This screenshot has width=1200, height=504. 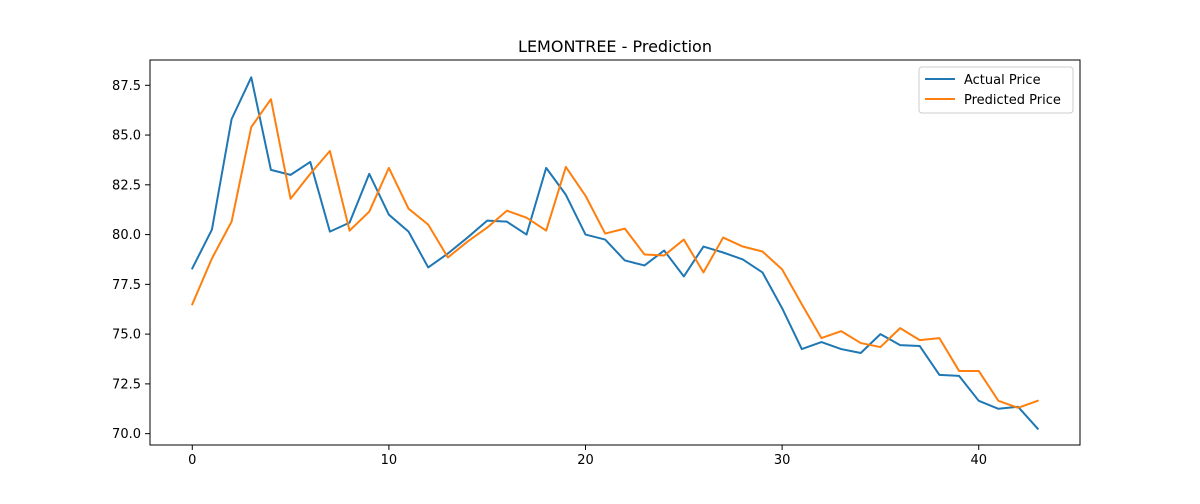 What do you see at coordinates (978, 460) in the screenshot?
I see `x-tick-label: 40` at bounding box center [978, 460].